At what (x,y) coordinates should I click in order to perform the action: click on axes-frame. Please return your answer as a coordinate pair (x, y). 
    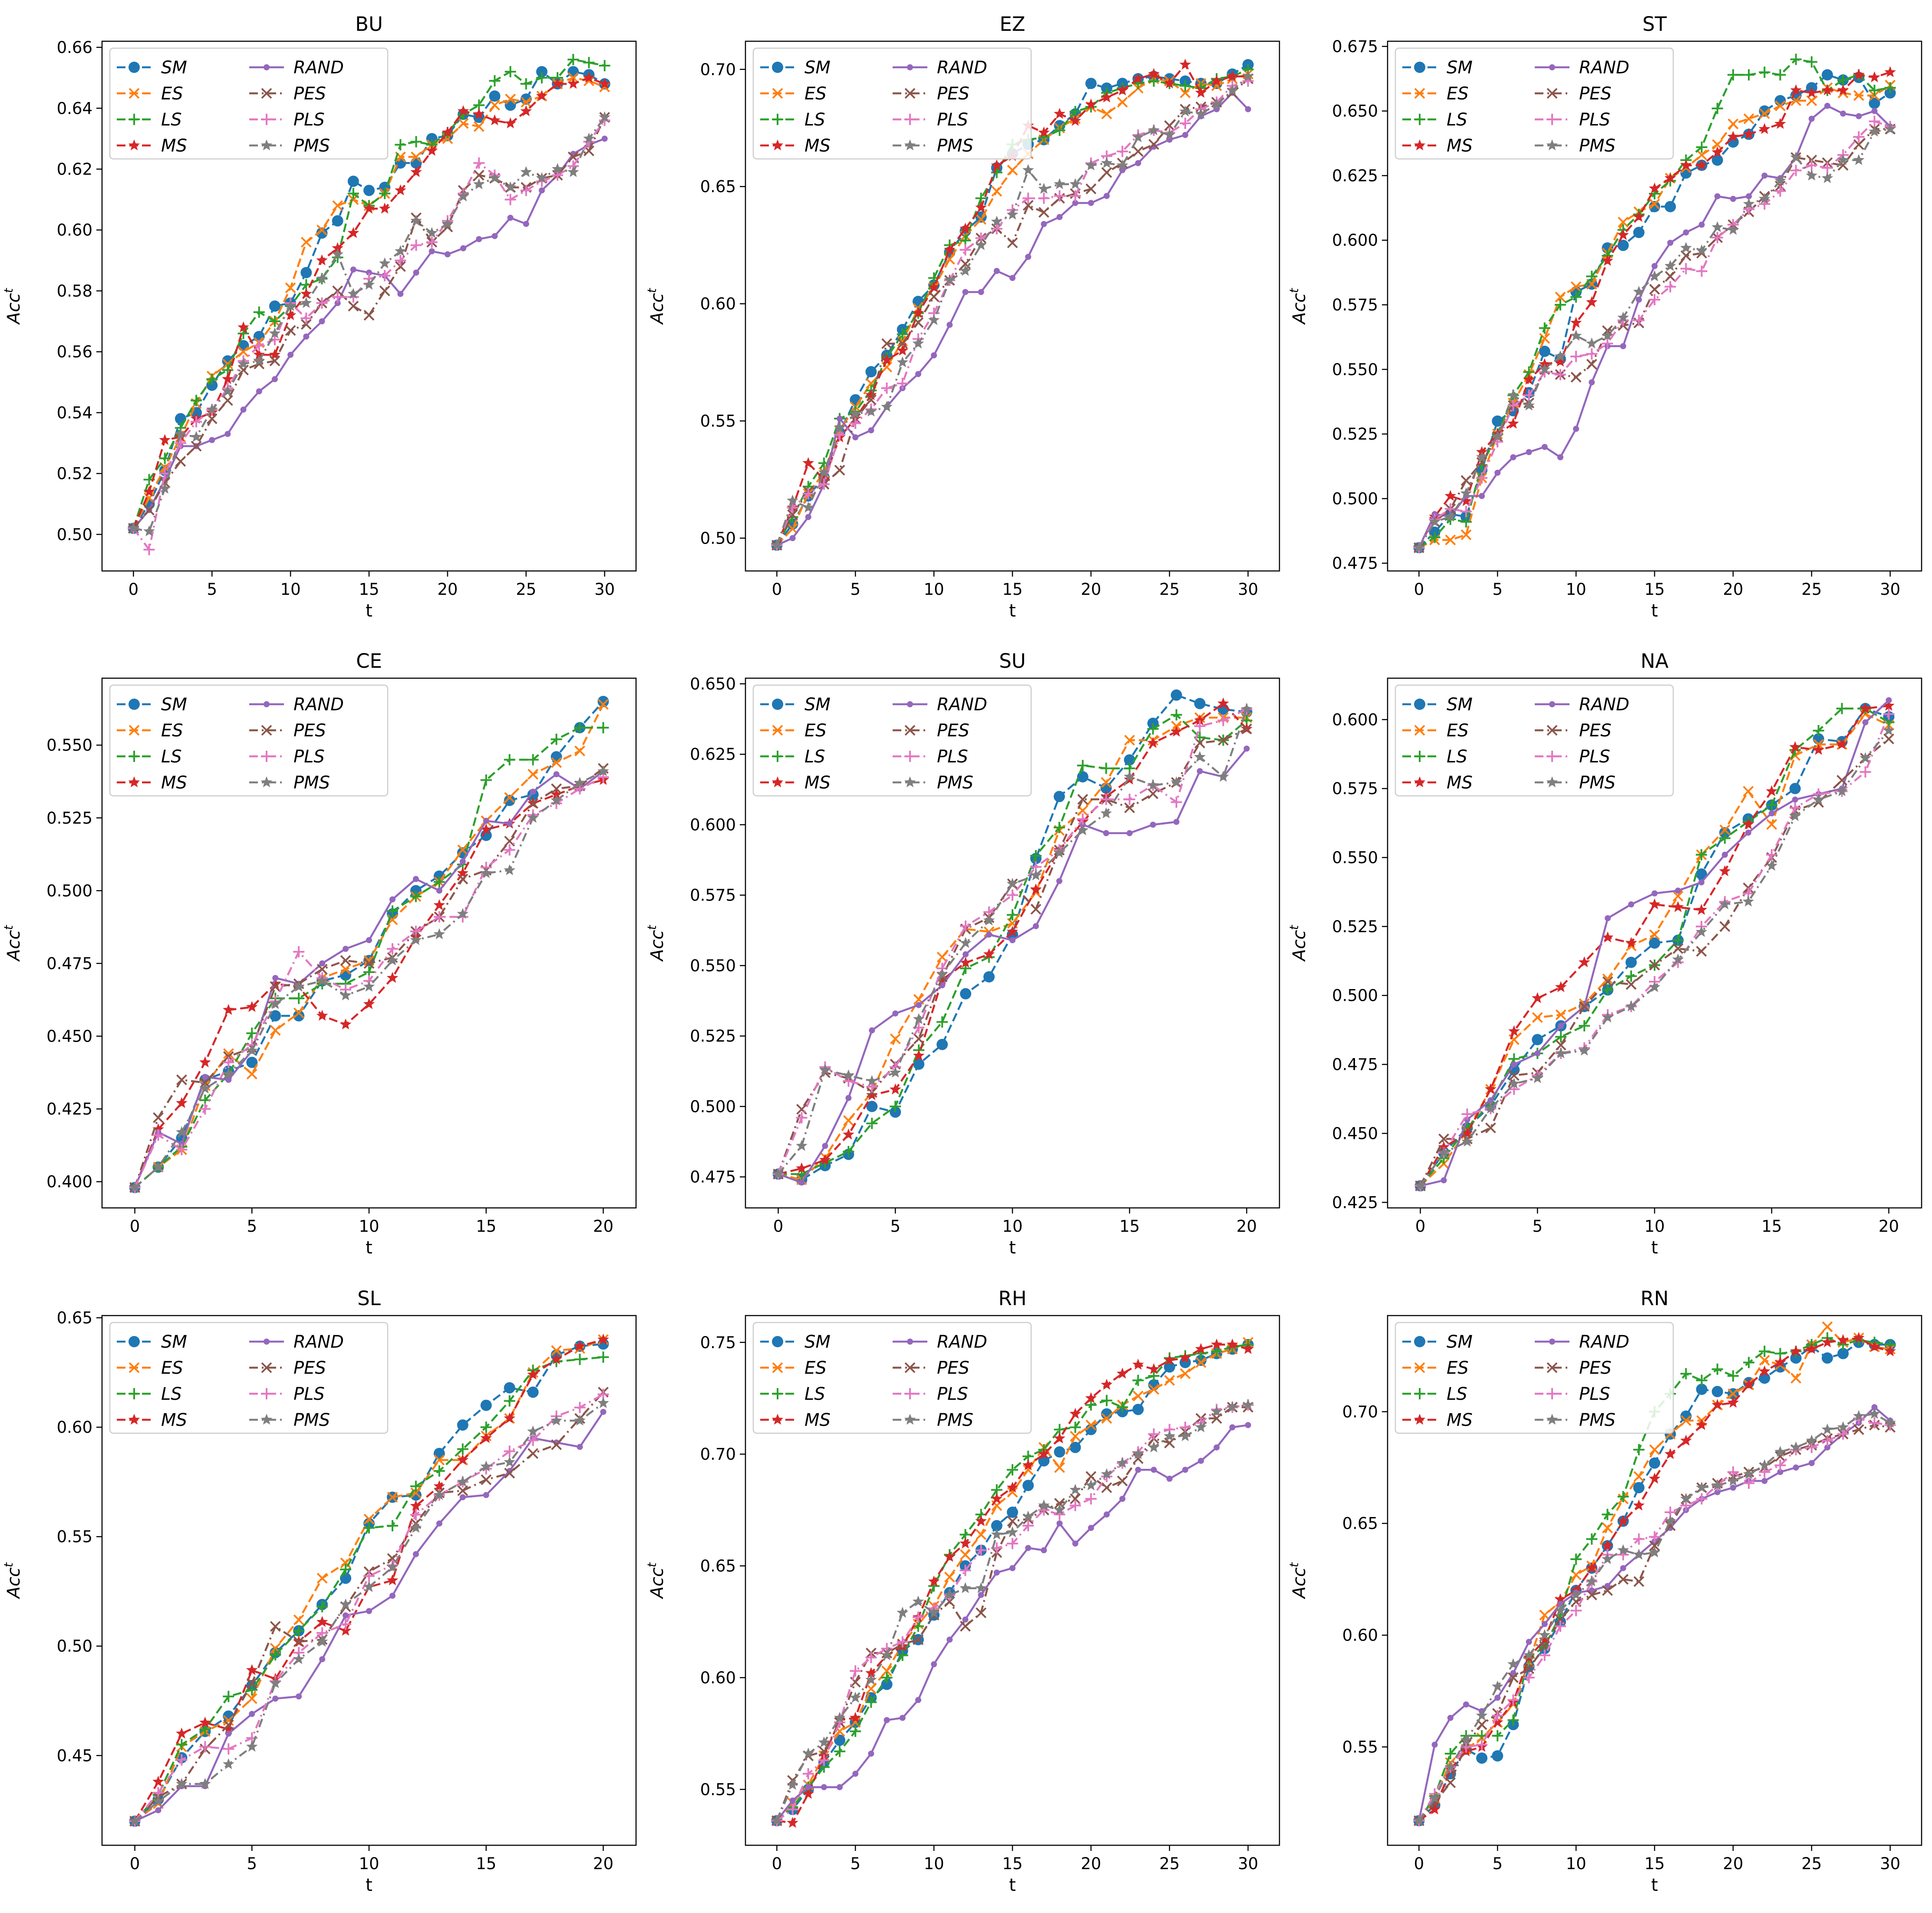
    Looking at the image, I should click on (1012, 306).